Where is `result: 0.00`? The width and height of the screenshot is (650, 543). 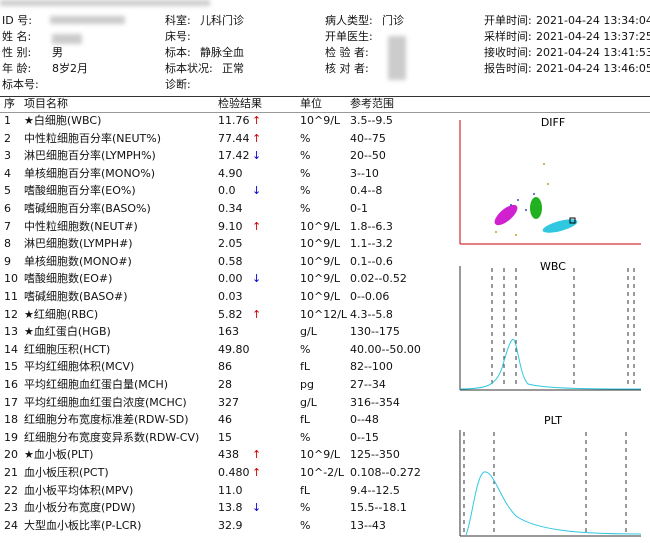
result: 0.00 is located at coordinates (230, 279).